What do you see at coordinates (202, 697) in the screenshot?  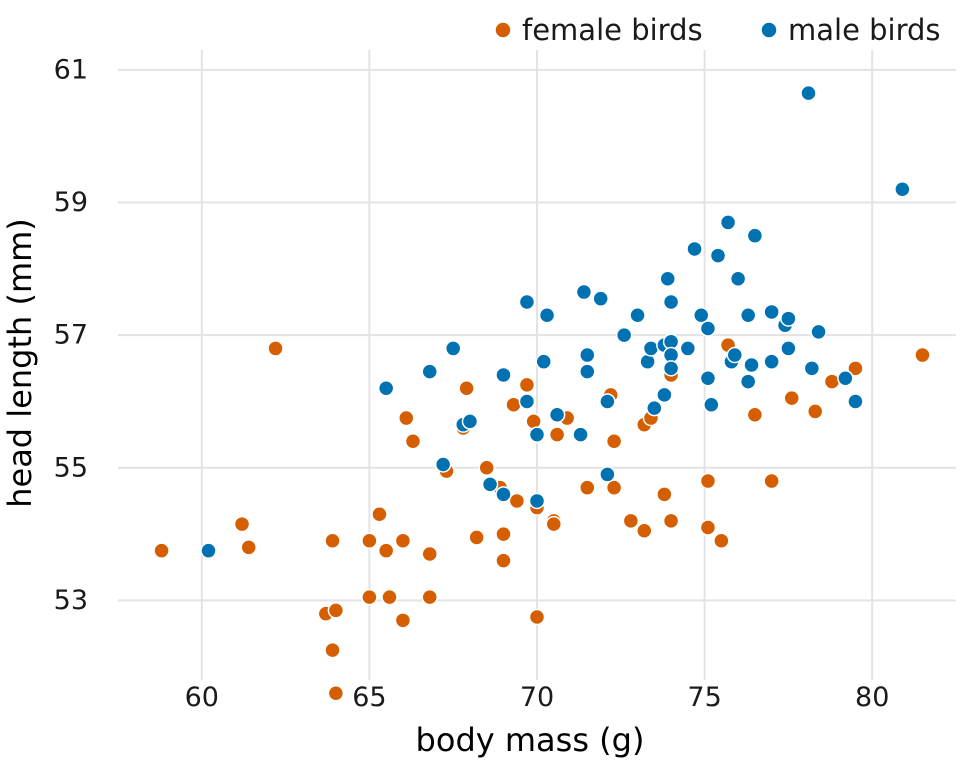 I see `x-tick-label: 60` at bounding box center [202, 697].